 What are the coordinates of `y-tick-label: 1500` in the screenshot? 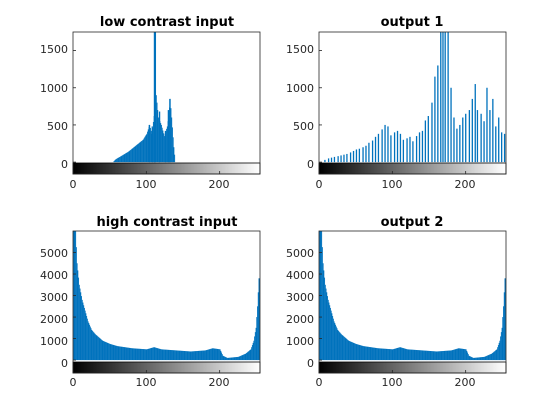 It's located at (300, 49).